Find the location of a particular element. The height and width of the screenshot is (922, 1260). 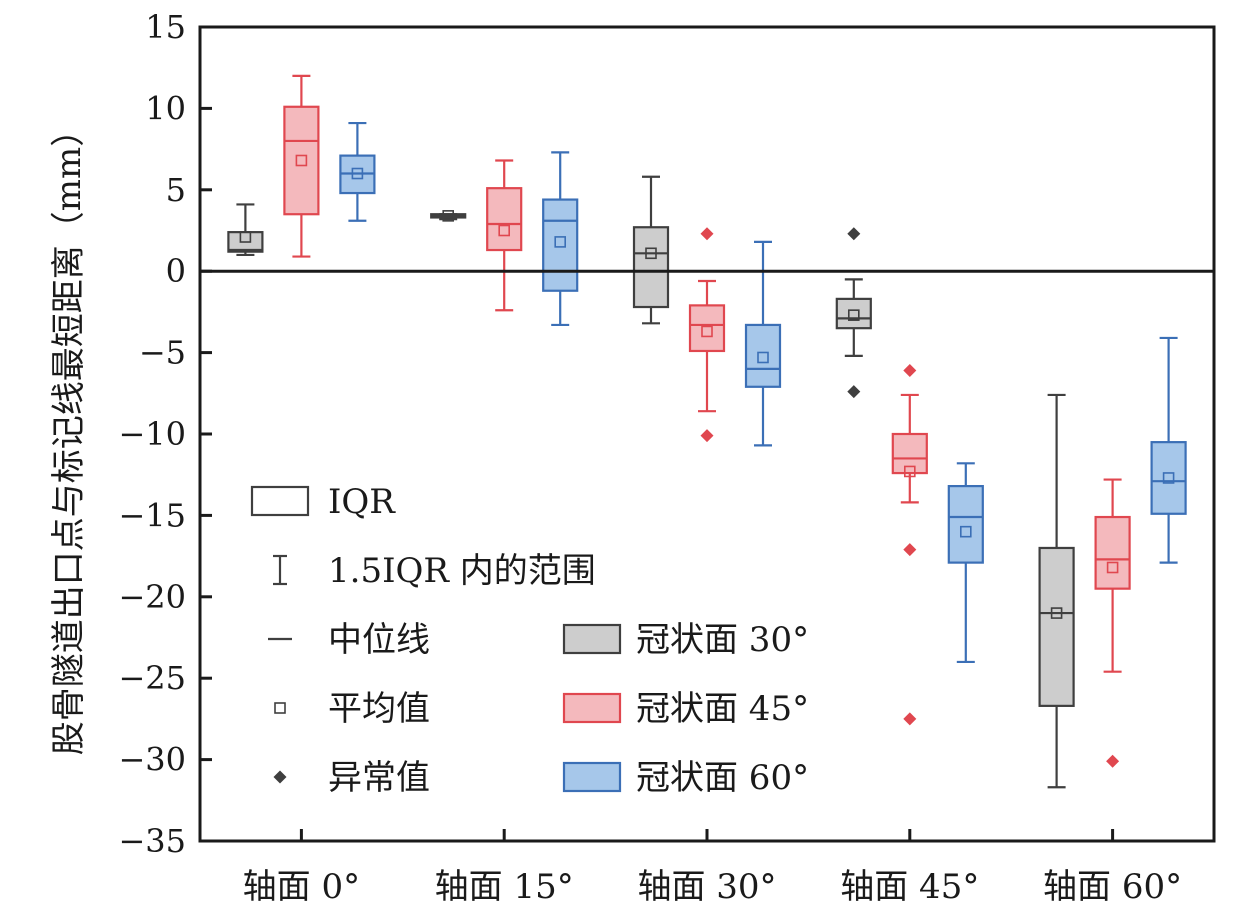

legend-item-median: 中位线 is located at coordinates (349, 640).